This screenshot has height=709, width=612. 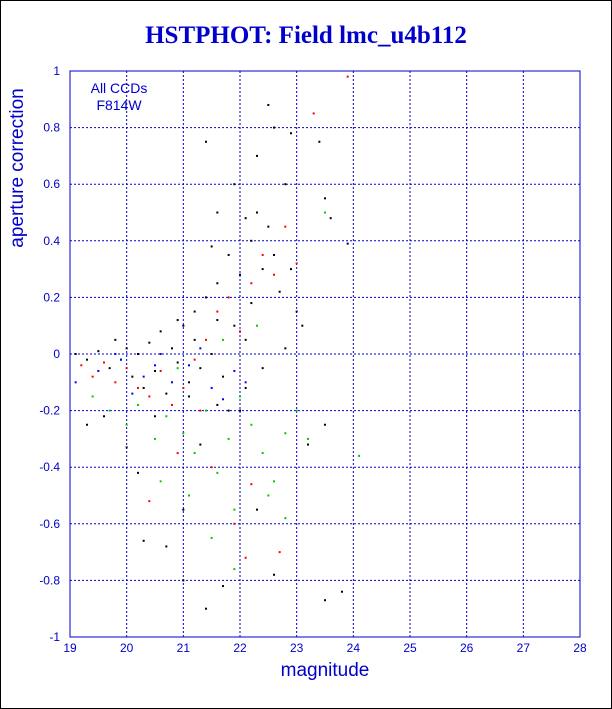 I want to click on x-tick-label: 19, so click(x=70, y=648).